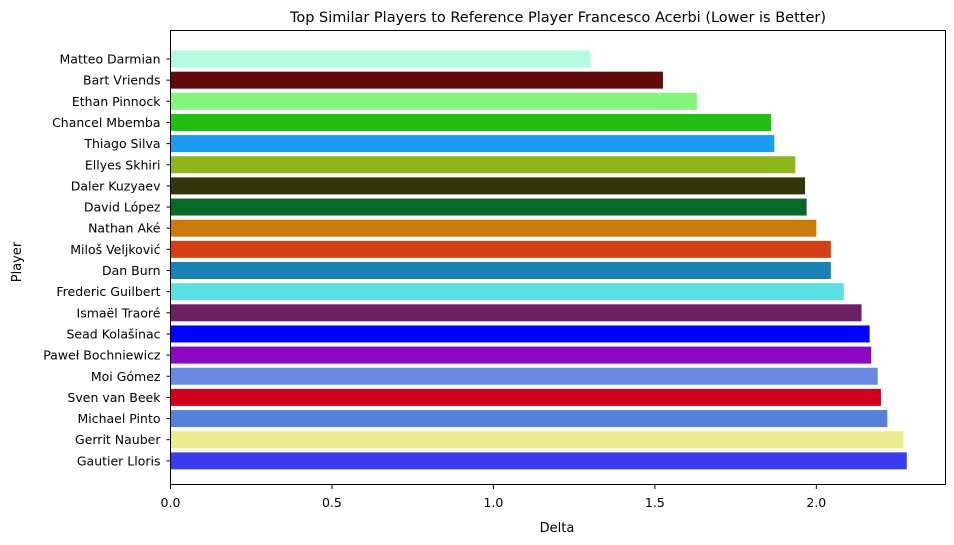 The width and height of the screenshot is (954, 545). I want to click on y-tick-label: Gerrit Nauber, so click(118, 439).